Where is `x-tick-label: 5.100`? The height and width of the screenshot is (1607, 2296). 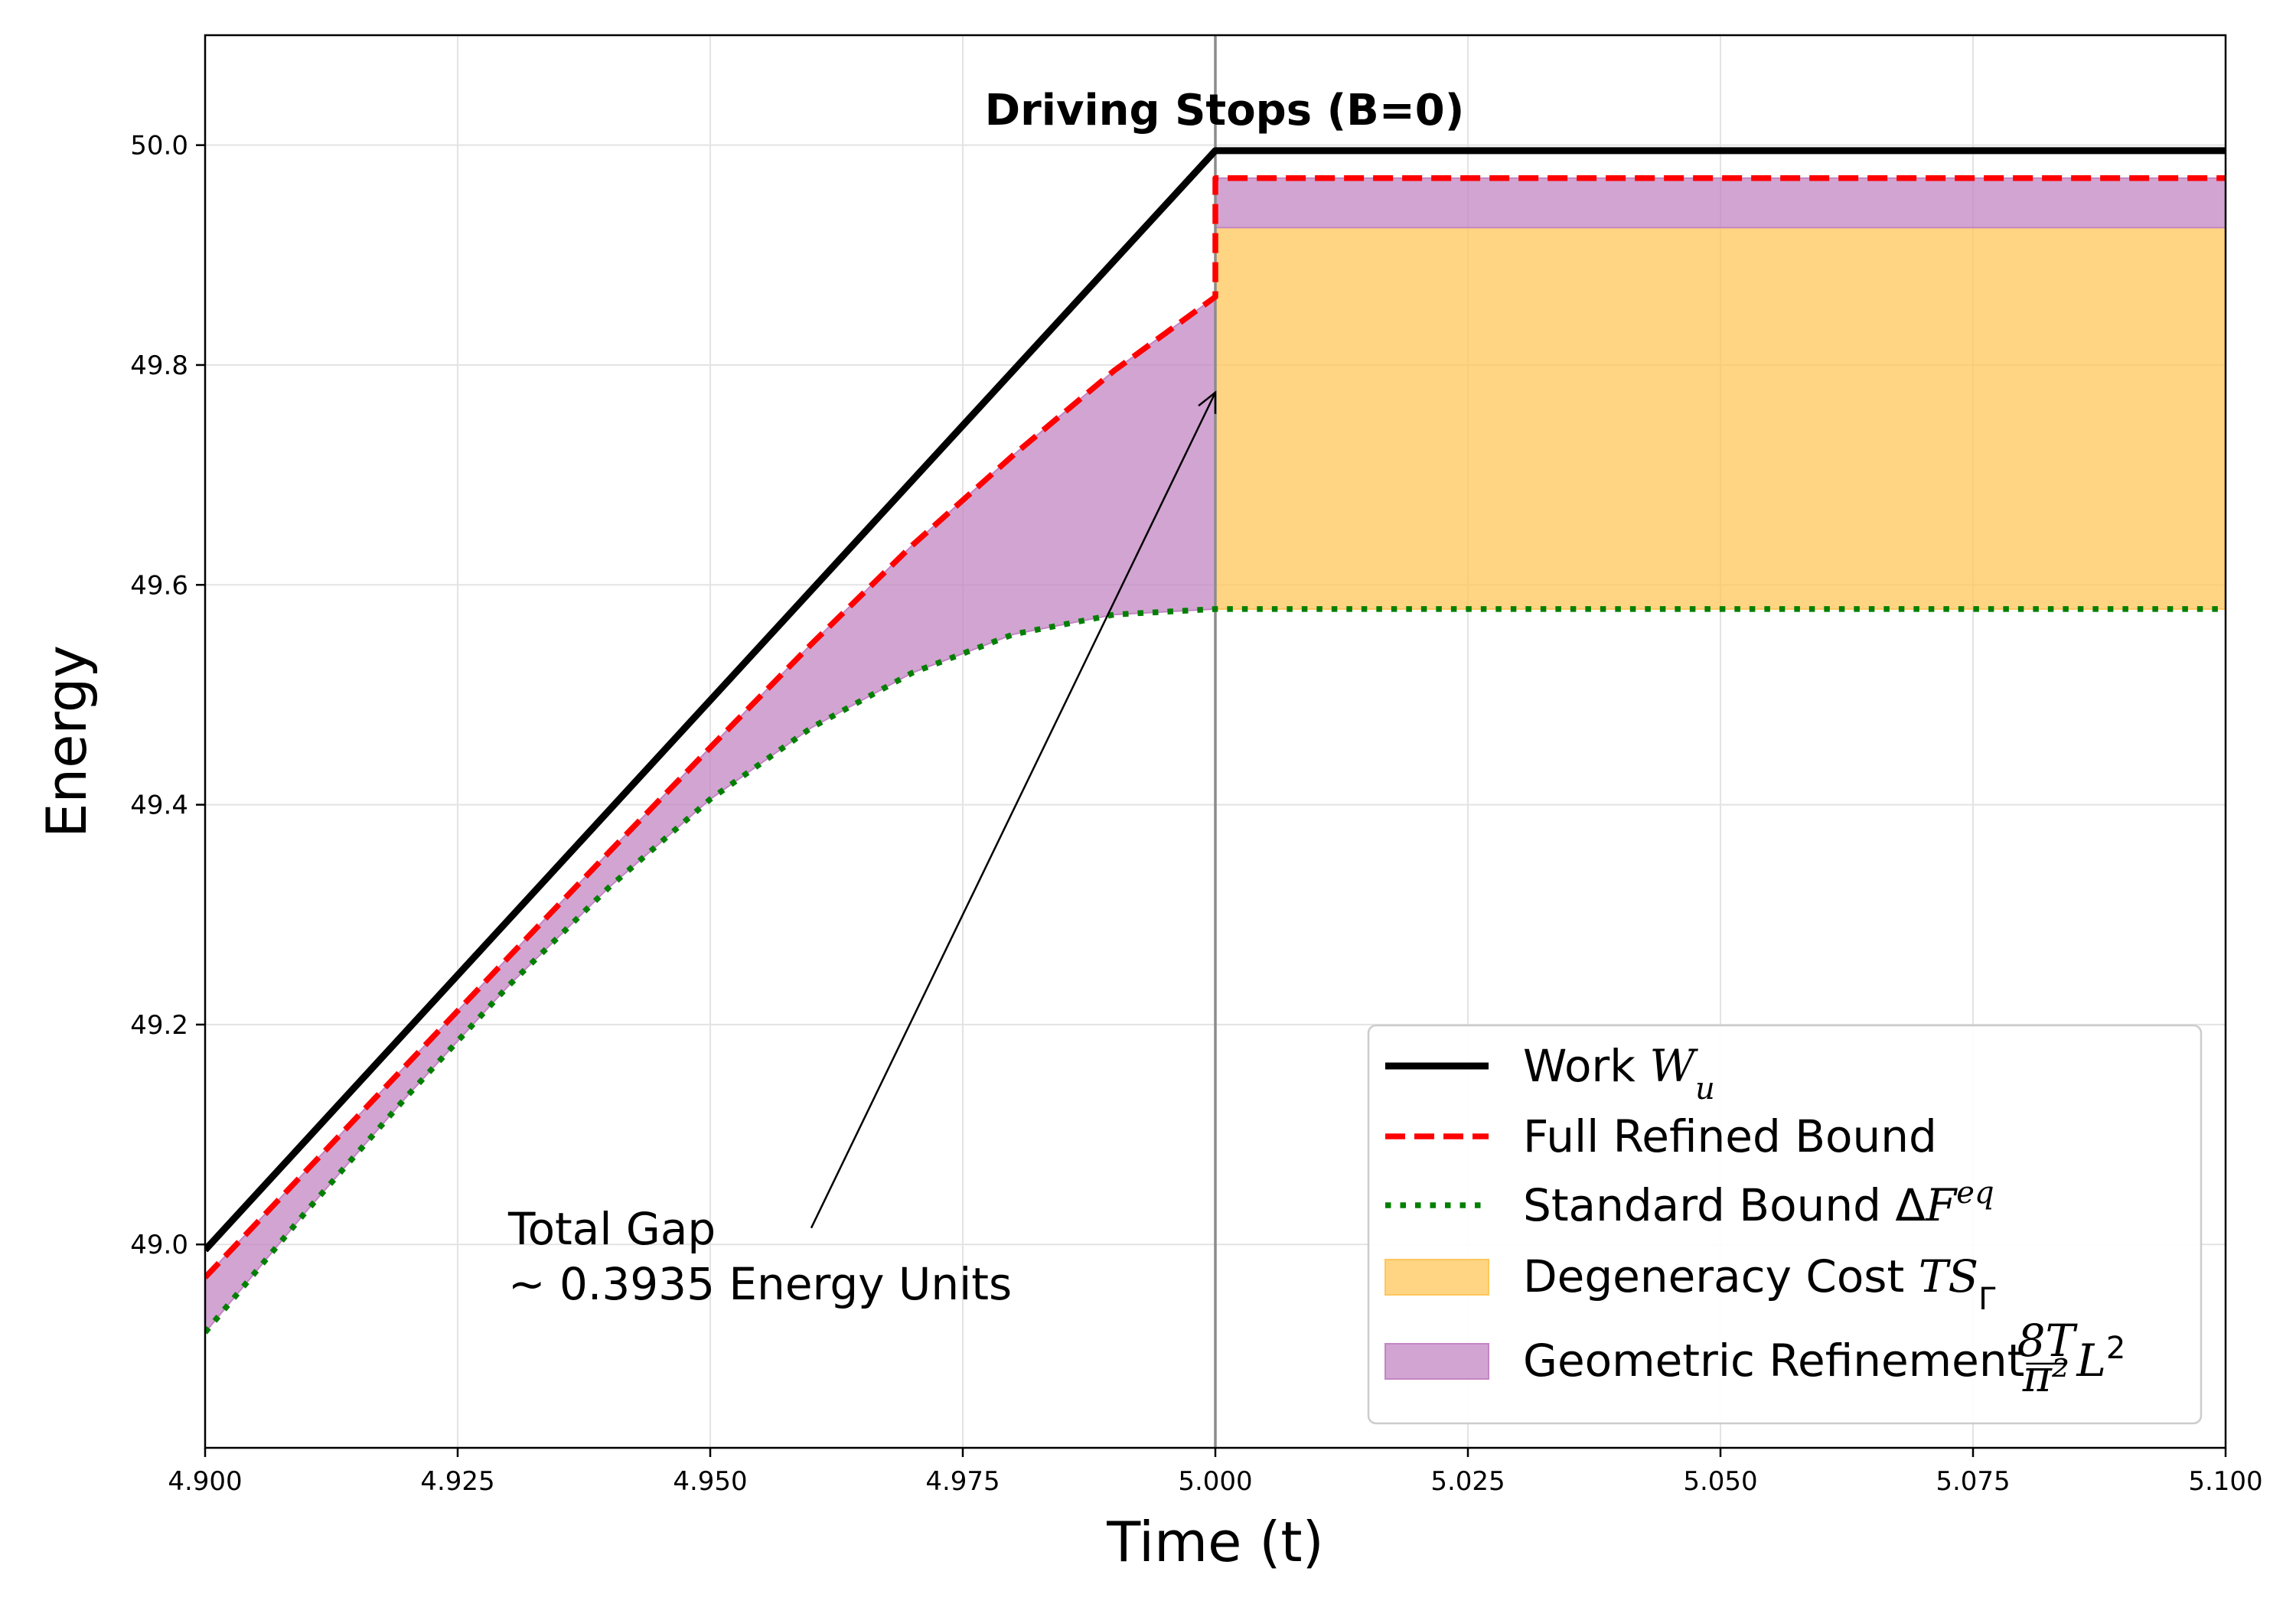
x-tick-label: 5.100 is located at coordinates (2225, 1482).